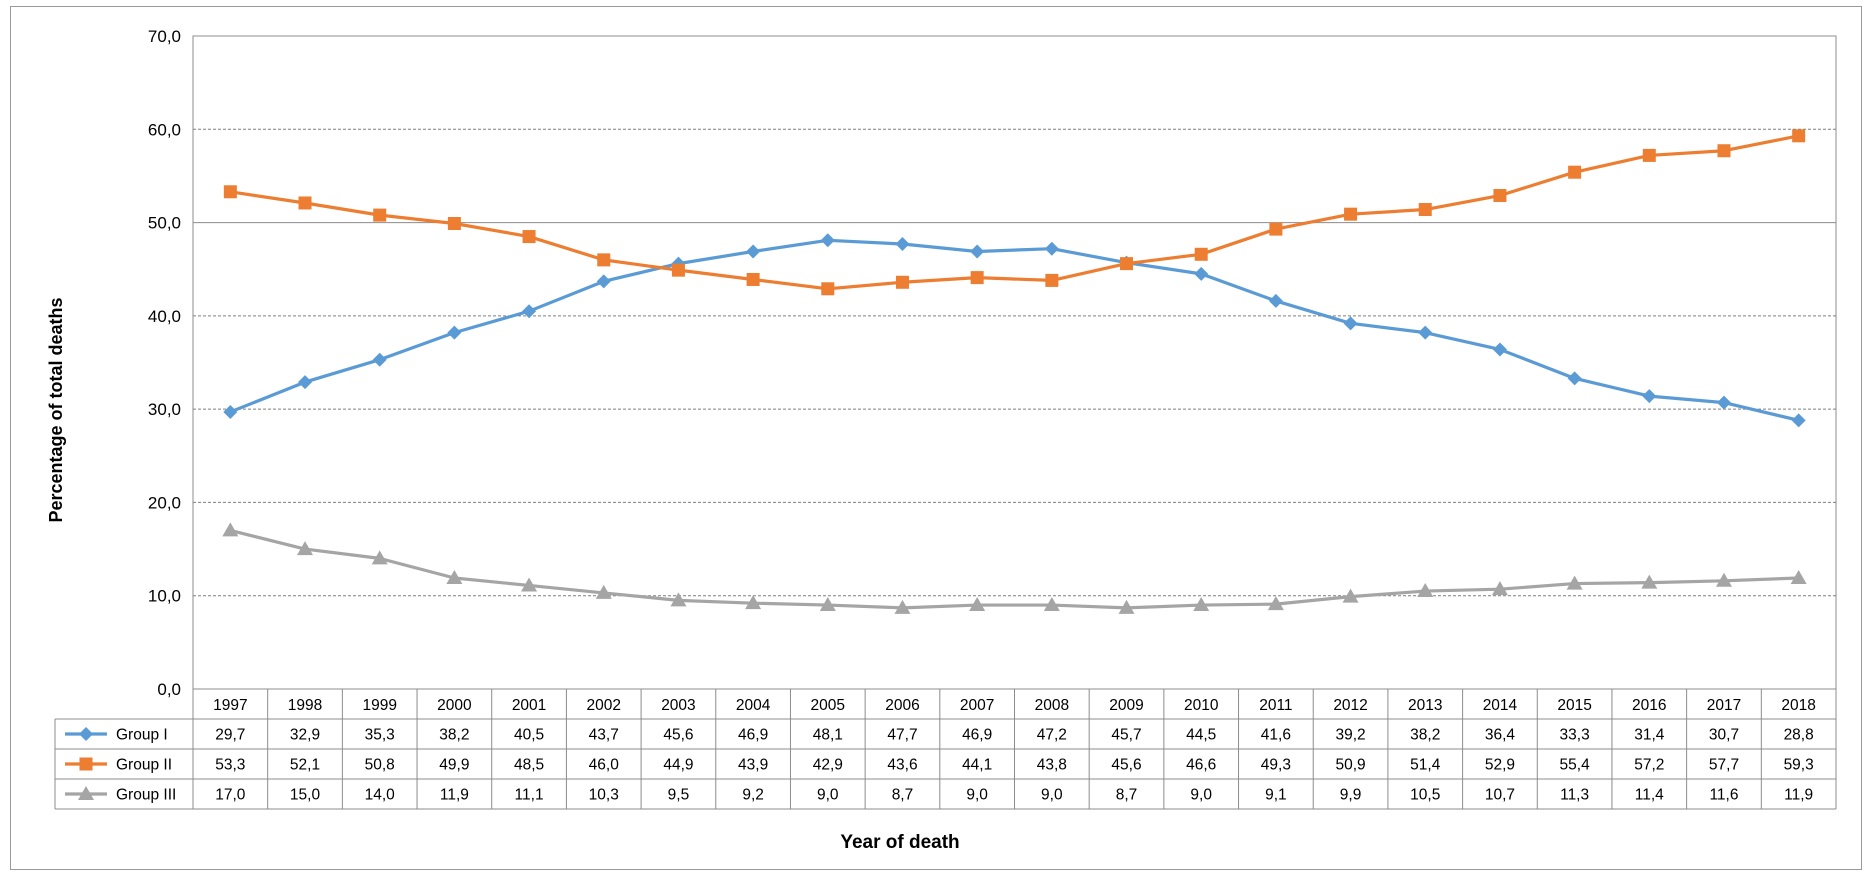 The height and width of the screenshot is (873, 1865). Describe the element at coordinates (305, 705) in the screenshot. I see `x-tick-label: 1998` at that location.